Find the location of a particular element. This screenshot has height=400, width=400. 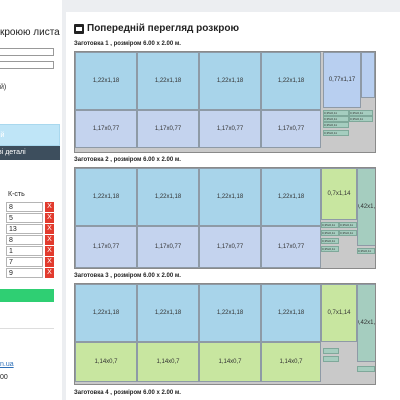

page-title: Попередній перегляд розкрою is located at coordinates (163, 29).